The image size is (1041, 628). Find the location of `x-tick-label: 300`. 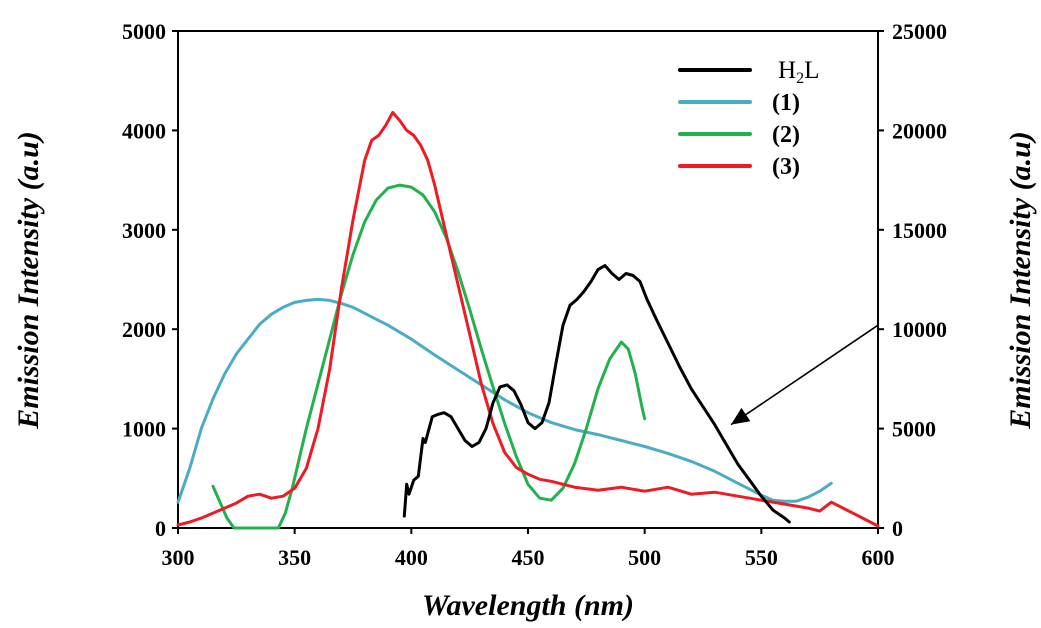

x-tick-label: 300 is located at coordinates (178, 557).